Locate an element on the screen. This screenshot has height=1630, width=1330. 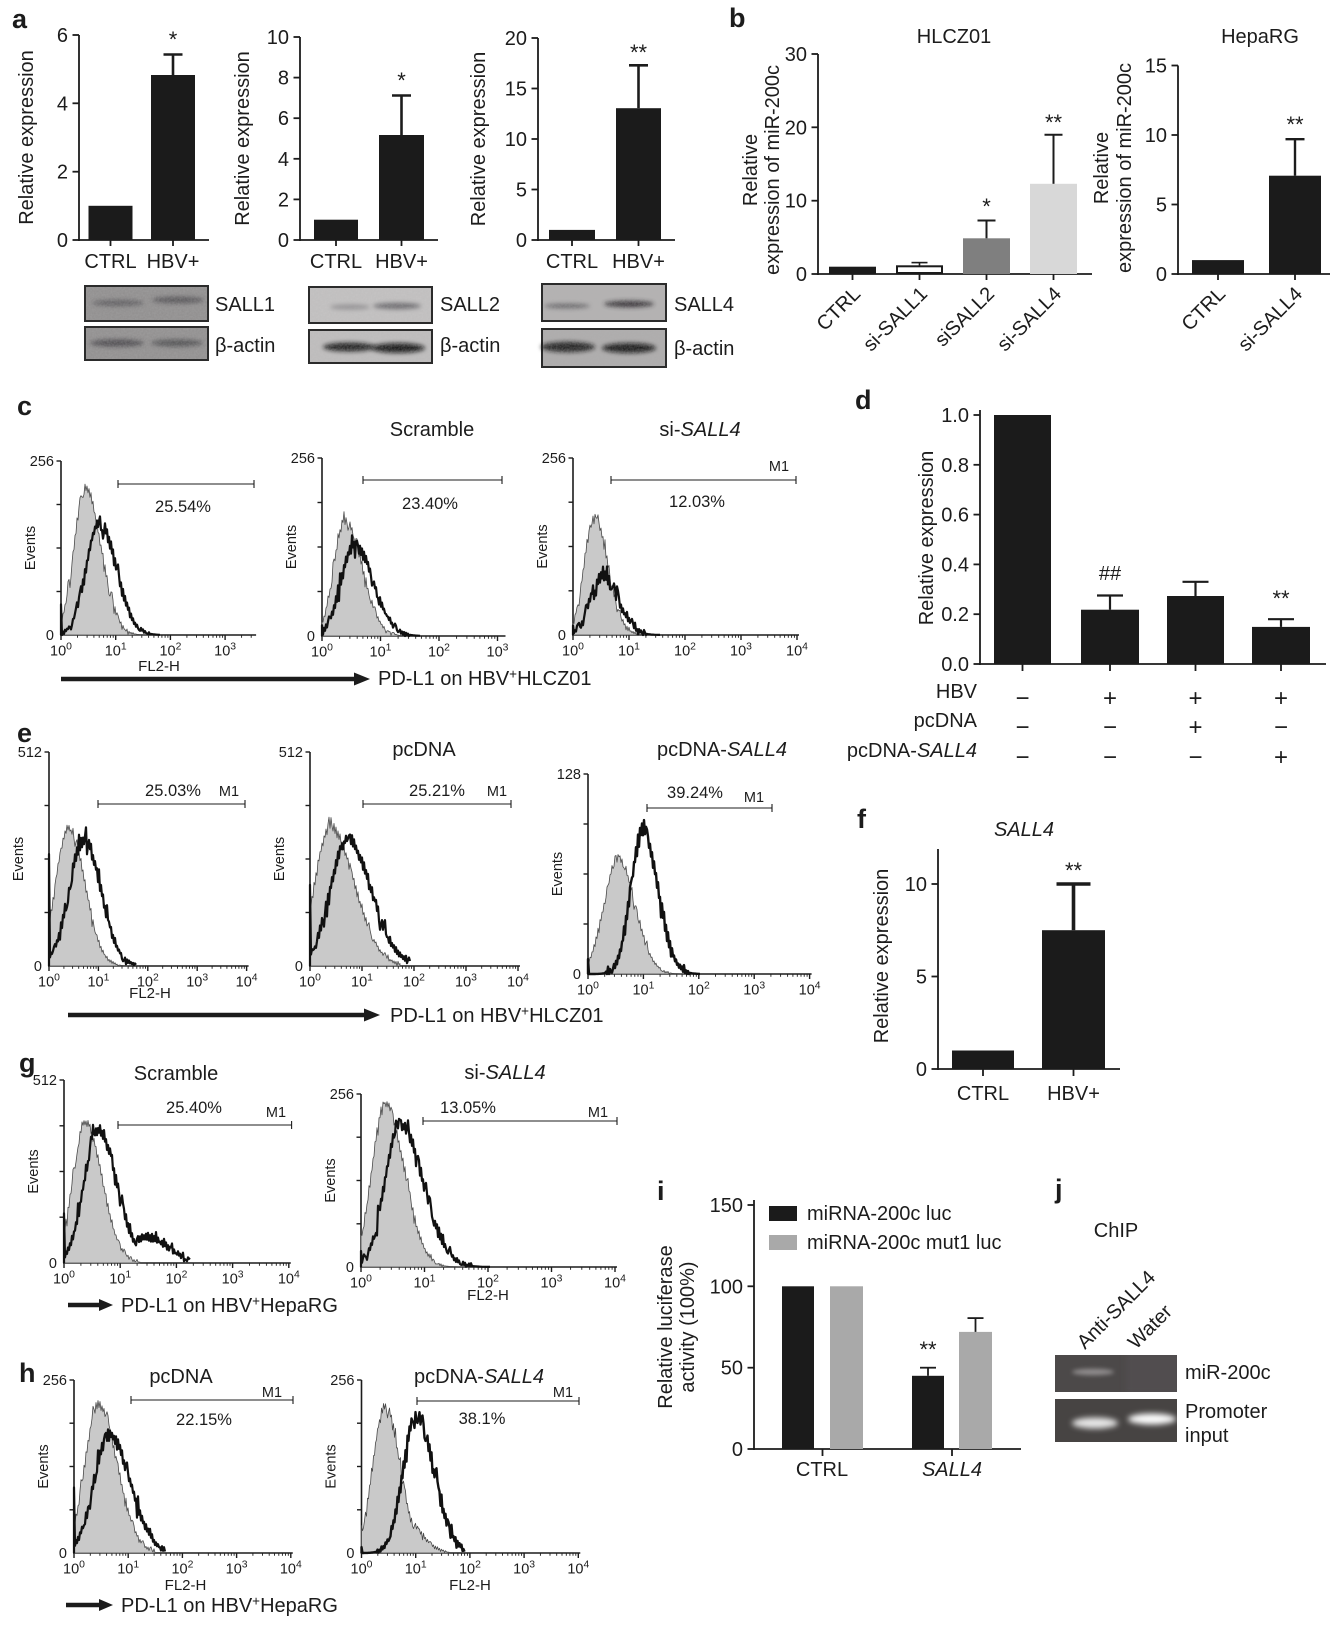
svg-text: 0.0 is located at coordinates (955, 665).